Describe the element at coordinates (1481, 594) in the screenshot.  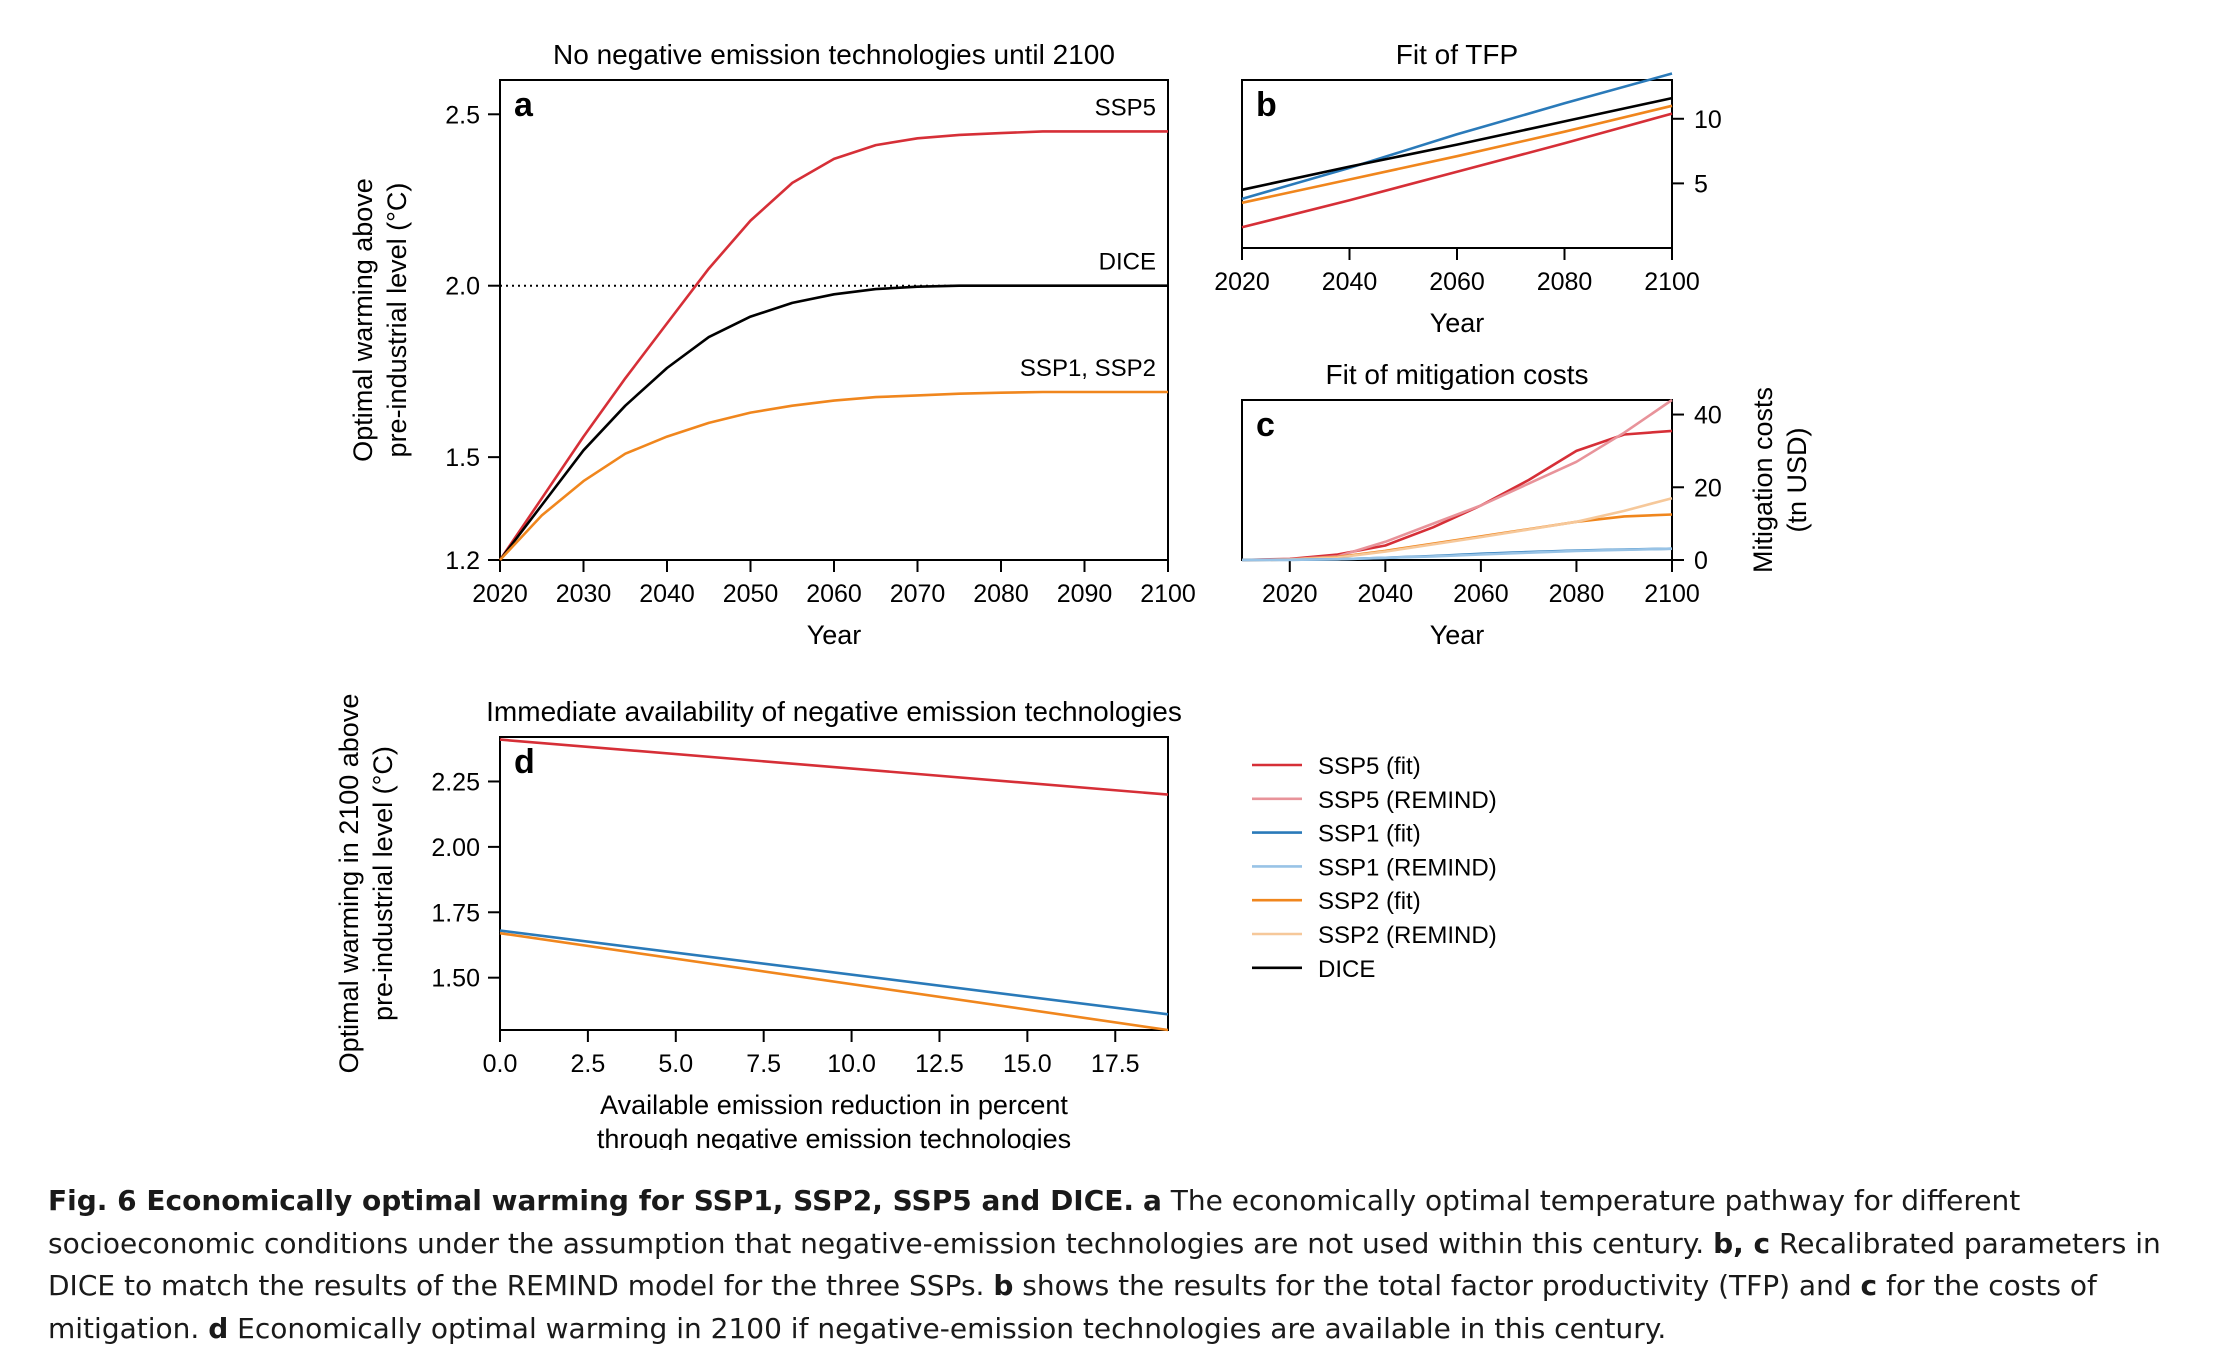
I see `panel-c-xtick-label: 2060` at that location.